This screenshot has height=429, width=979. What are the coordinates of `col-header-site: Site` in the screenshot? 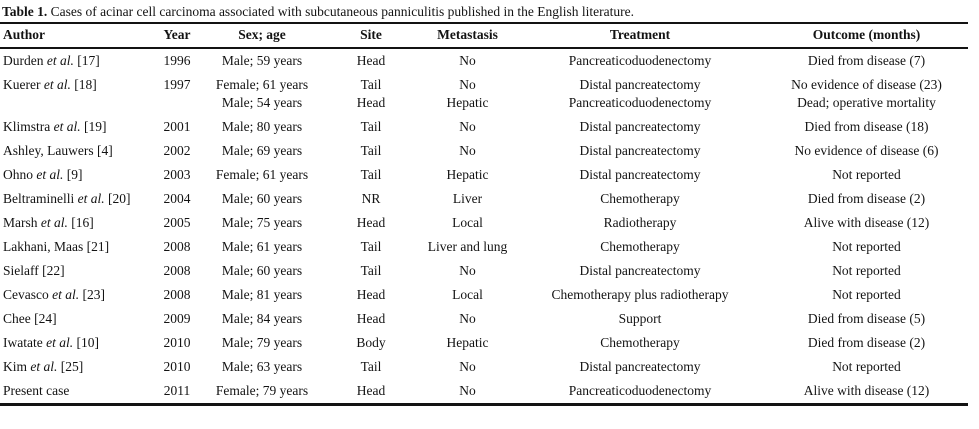 It's located at (371, 34).